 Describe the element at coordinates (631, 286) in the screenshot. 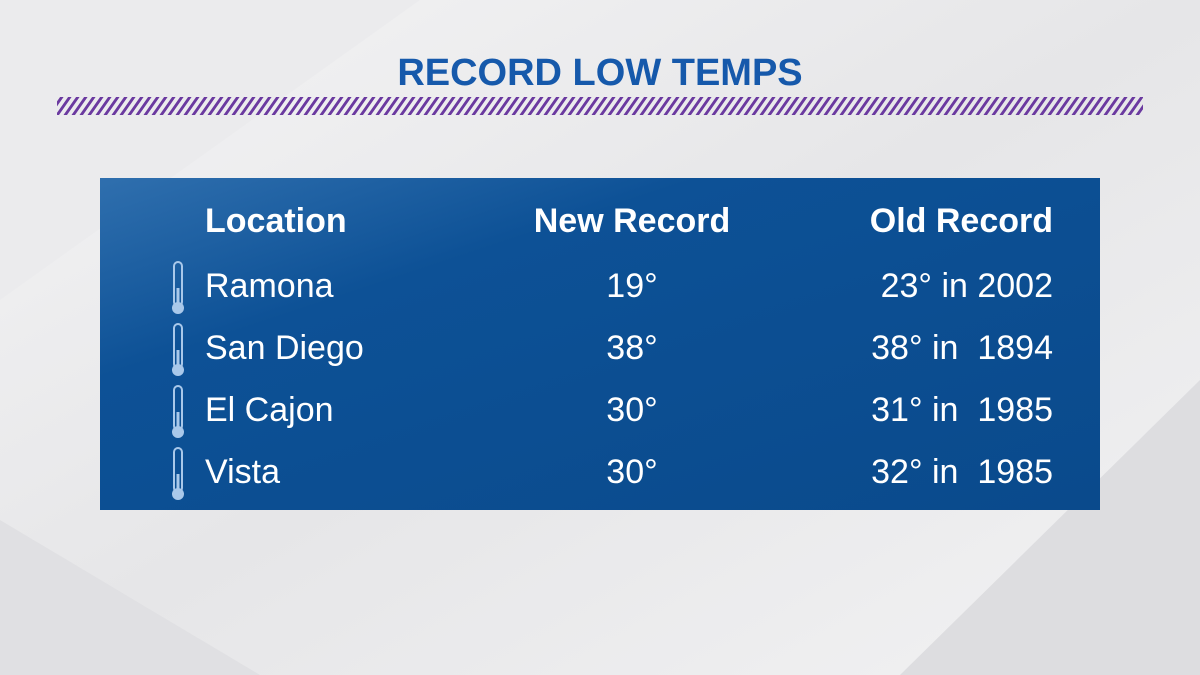

I see `table-cell: 19°` at that location.